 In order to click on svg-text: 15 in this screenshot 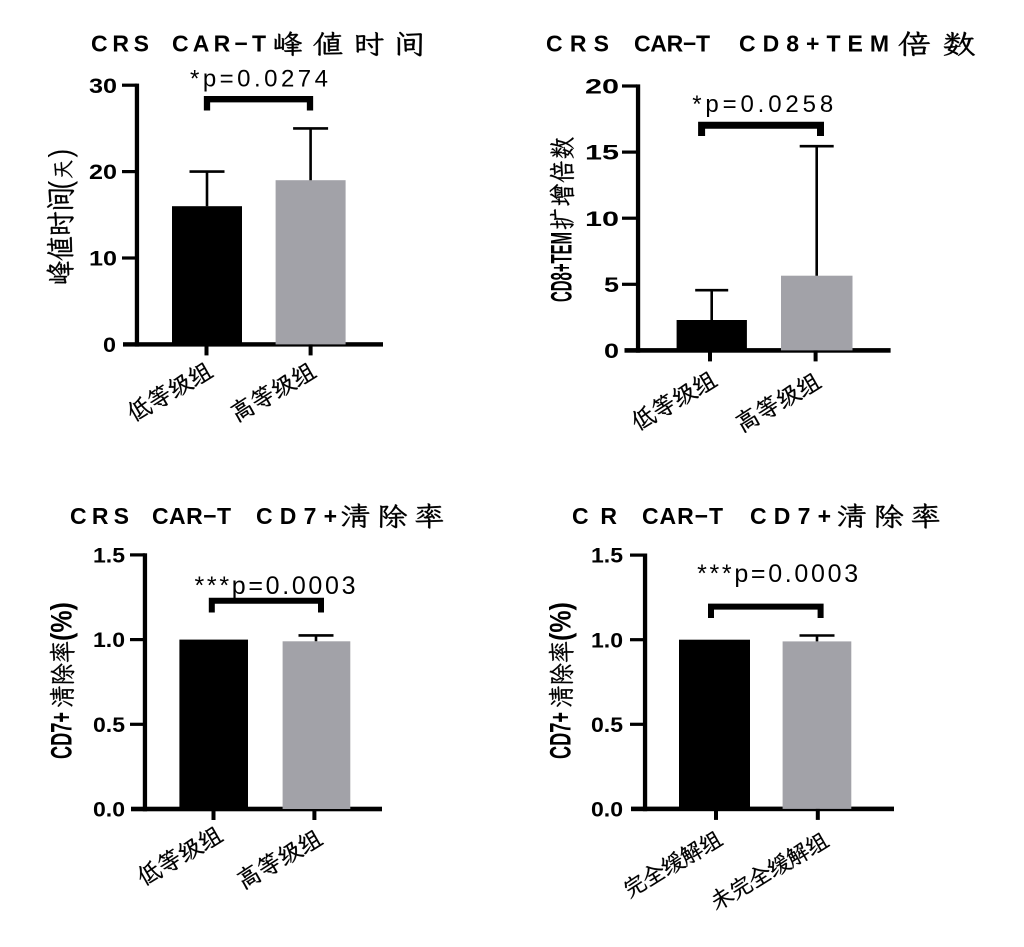, I will do `click(602, 153)`.